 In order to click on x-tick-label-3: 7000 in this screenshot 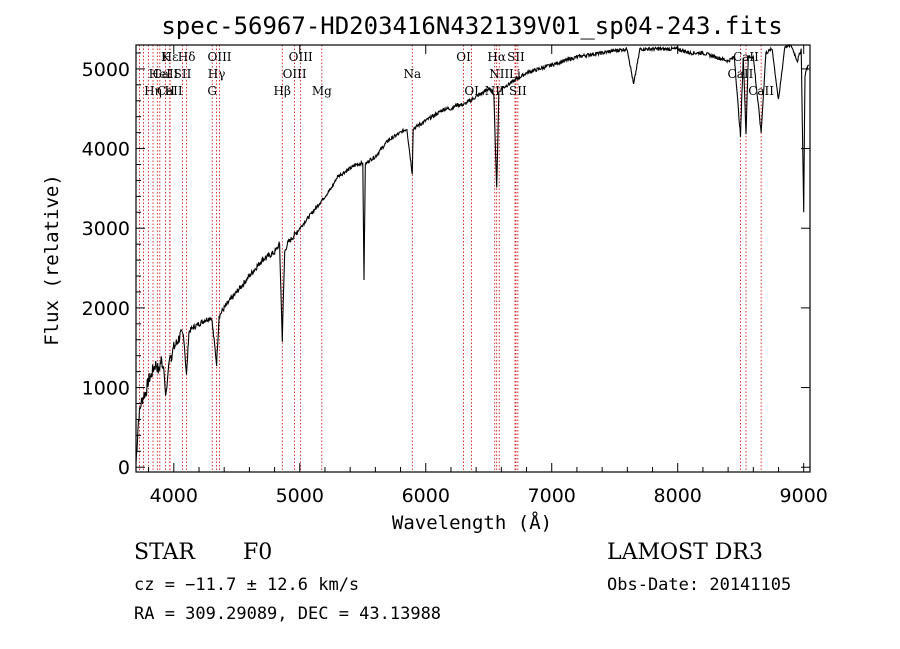, I will do `click(552, 496)`.